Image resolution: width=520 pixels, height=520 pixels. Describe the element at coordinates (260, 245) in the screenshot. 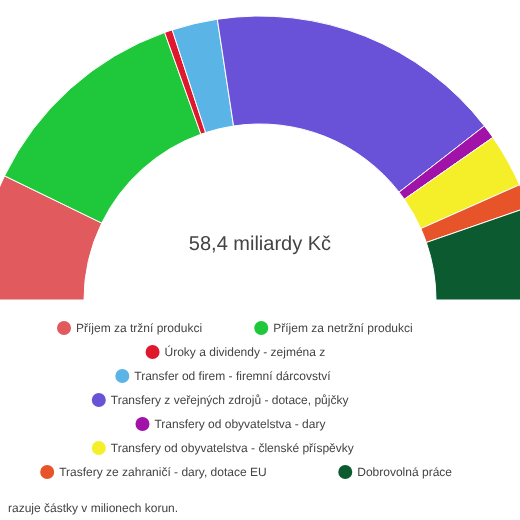

I see `text: 58,4 miliardy Kč` at that location.